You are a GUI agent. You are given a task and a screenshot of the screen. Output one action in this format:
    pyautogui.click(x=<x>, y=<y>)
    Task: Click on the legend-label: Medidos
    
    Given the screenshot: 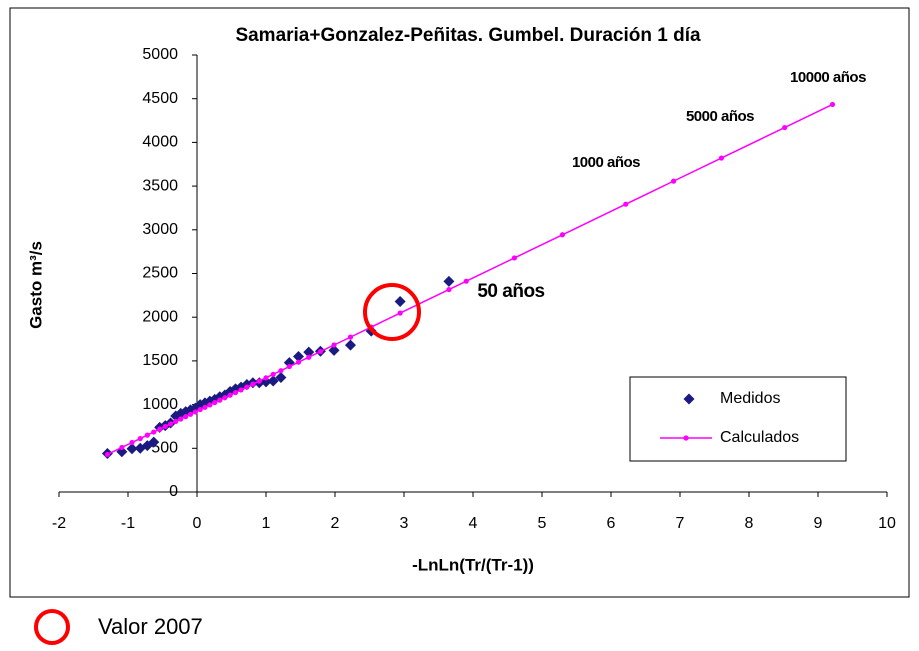 What is the action you would take?
    pyautogui.click(x=750, y=398)
    